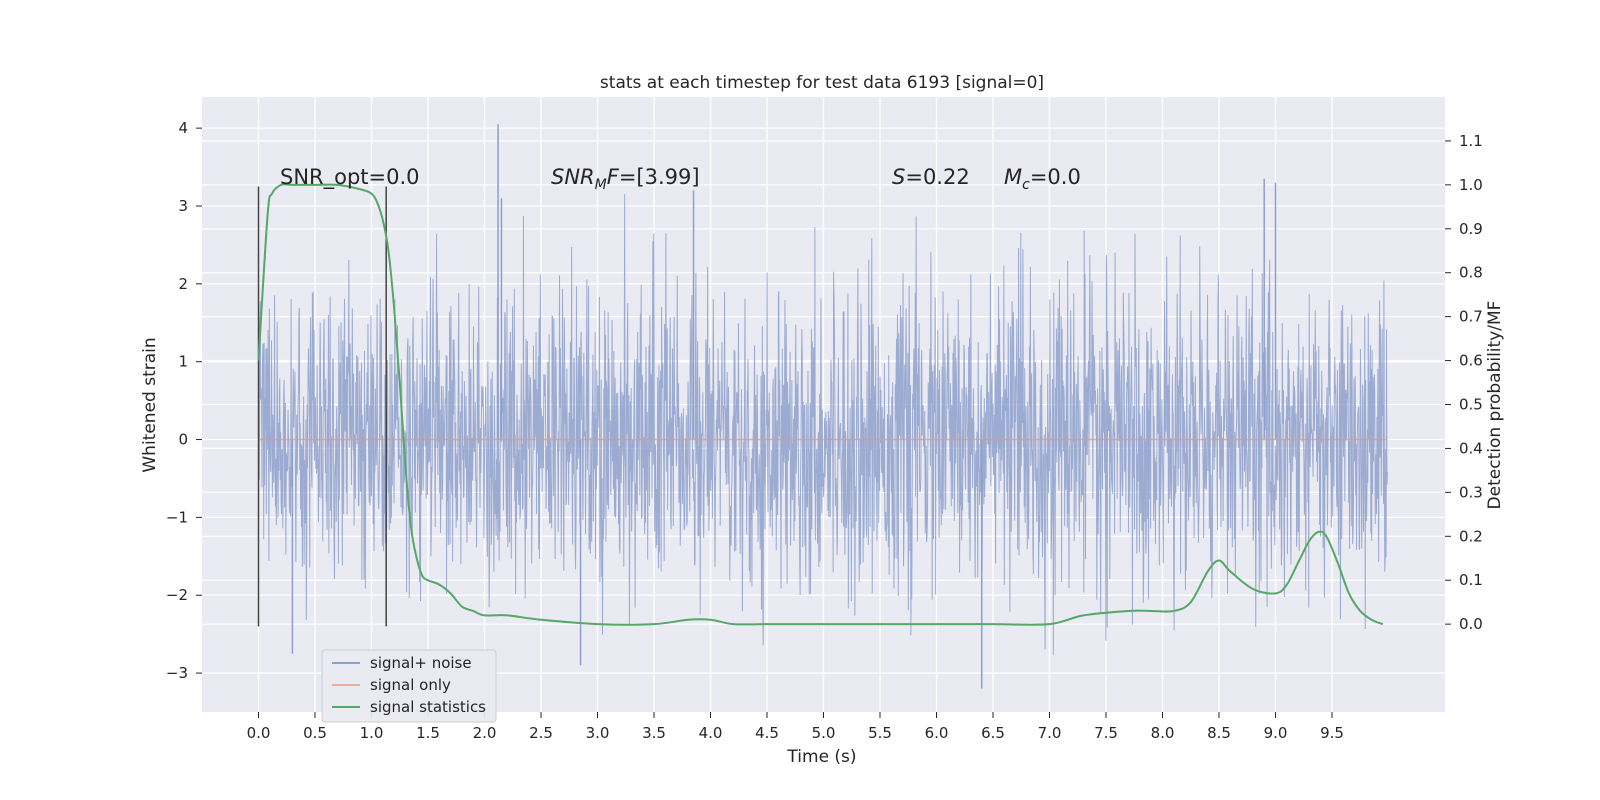  What do you see at coordinates (937, 733) in the screenshot?
I see `x-tick-label: 6.0` at bounding box center [937, 733].